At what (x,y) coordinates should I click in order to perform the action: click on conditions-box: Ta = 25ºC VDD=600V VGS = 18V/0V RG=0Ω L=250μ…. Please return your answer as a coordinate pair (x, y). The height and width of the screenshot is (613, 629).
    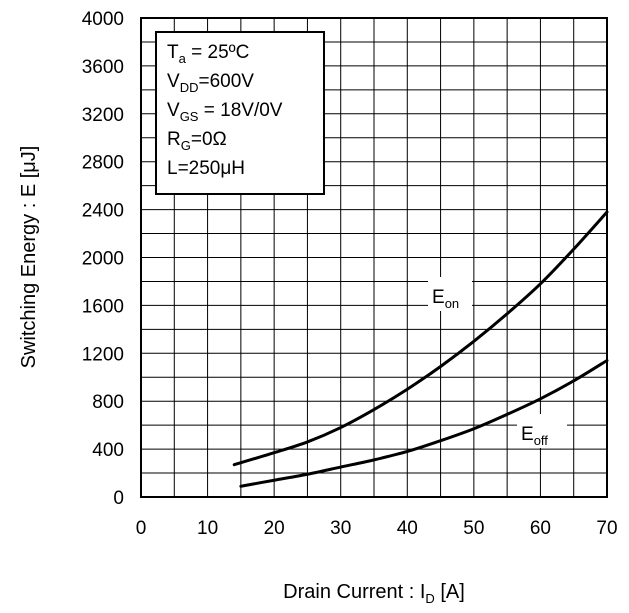
    Looking at the image, I should click on (240, 113).